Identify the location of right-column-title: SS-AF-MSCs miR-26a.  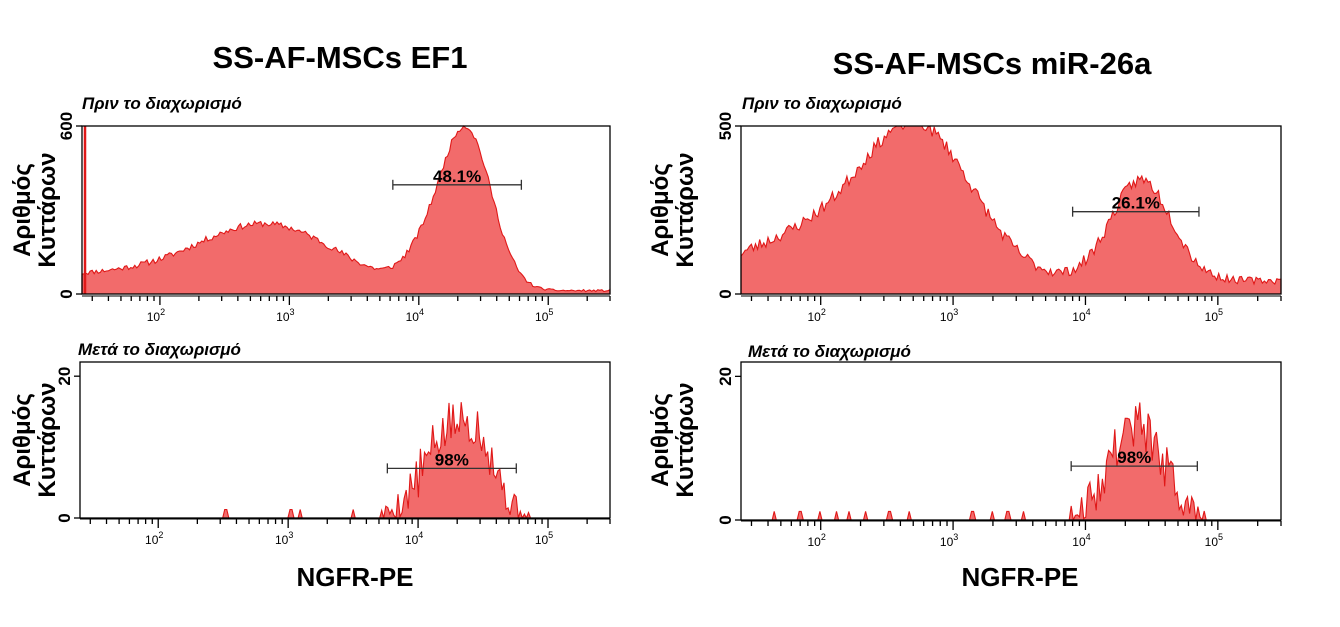
(992, 63).